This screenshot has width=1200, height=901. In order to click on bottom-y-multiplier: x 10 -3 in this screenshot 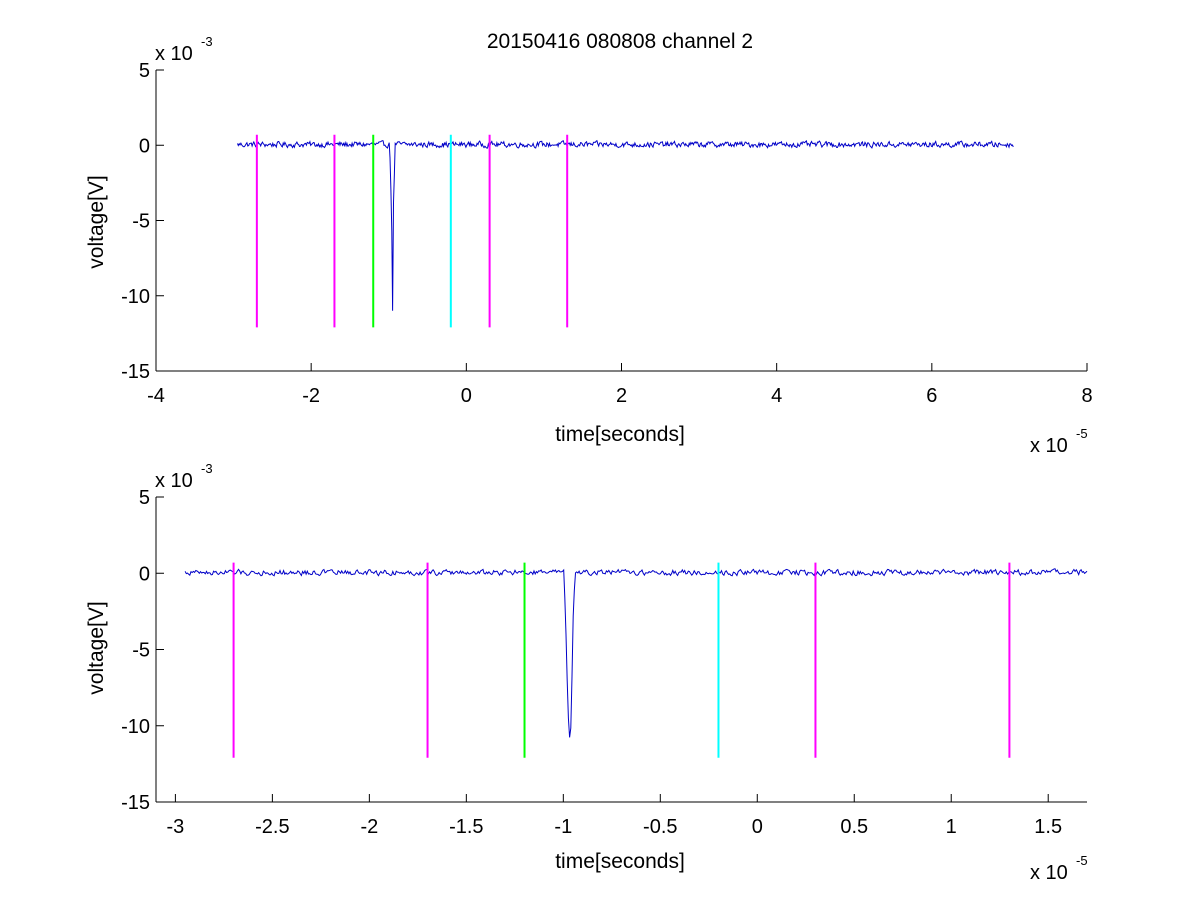, I will do `click(184, 476)`.